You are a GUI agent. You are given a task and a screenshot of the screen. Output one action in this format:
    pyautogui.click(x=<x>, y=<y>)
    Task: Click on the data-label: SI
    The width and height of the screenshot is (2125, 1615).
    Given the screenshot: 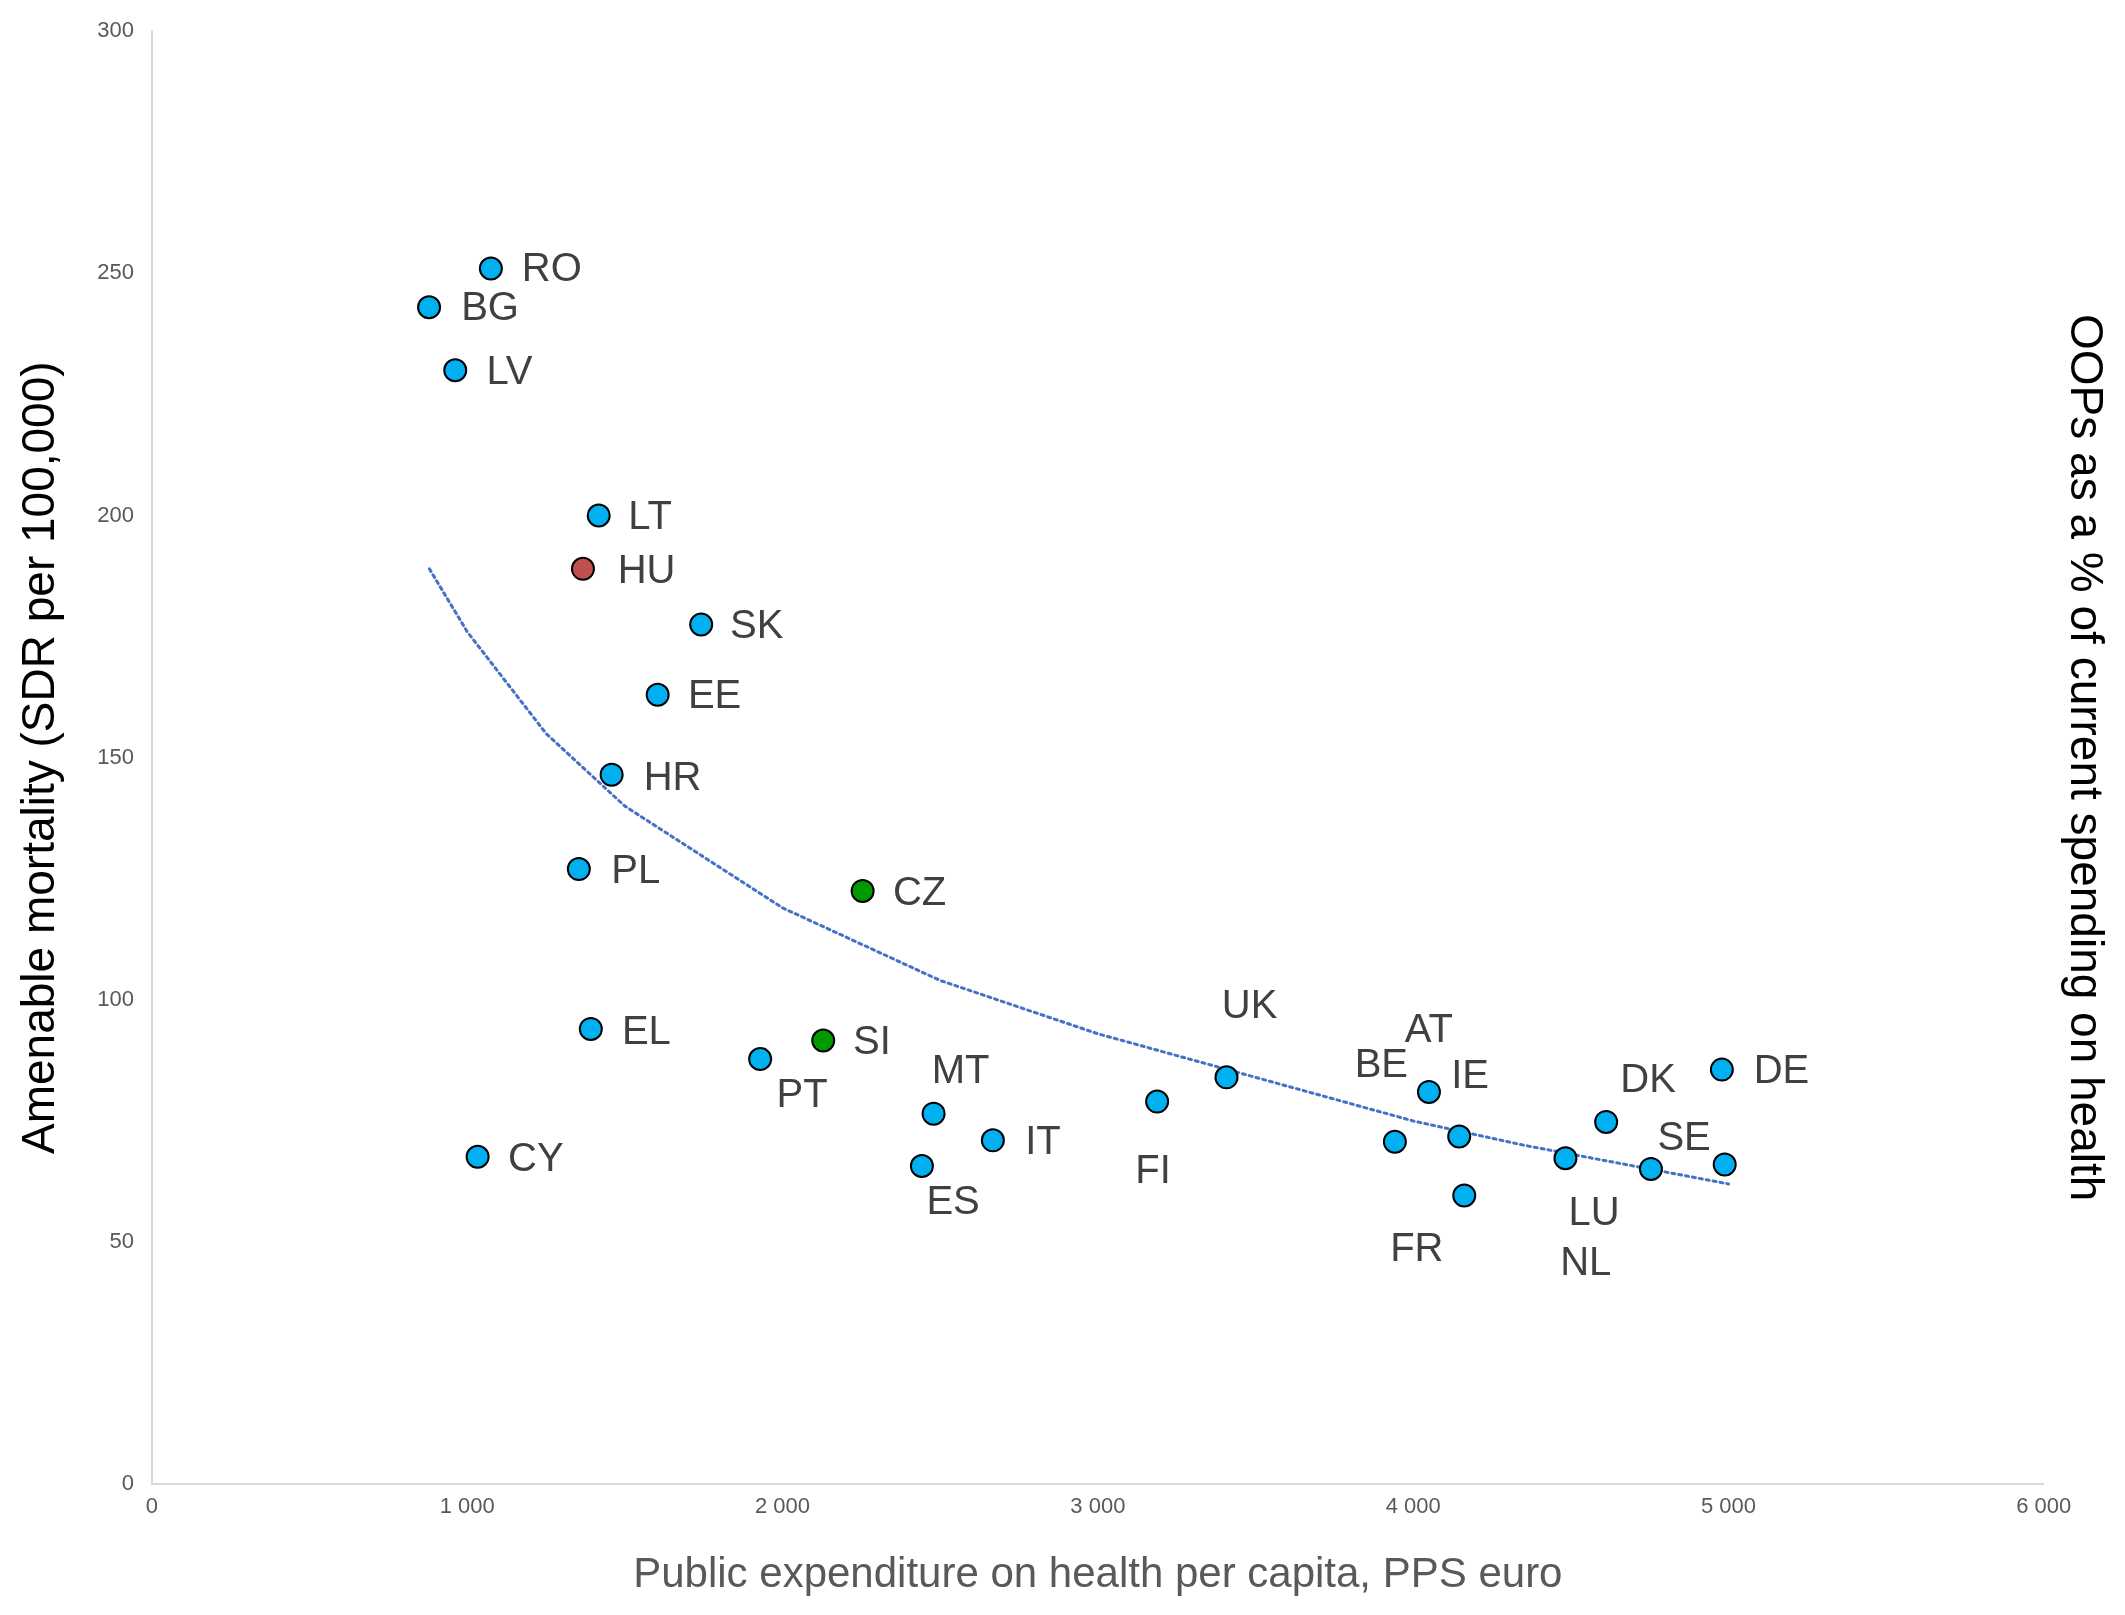 What is the action you would take?
    pyautogui.click(x=872, y=1040)
    